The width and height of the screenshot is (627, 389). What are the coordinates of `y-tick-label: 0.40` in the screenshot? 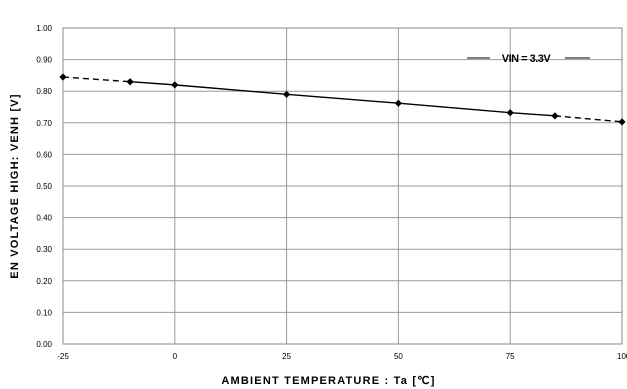 It's located at (44, 218).